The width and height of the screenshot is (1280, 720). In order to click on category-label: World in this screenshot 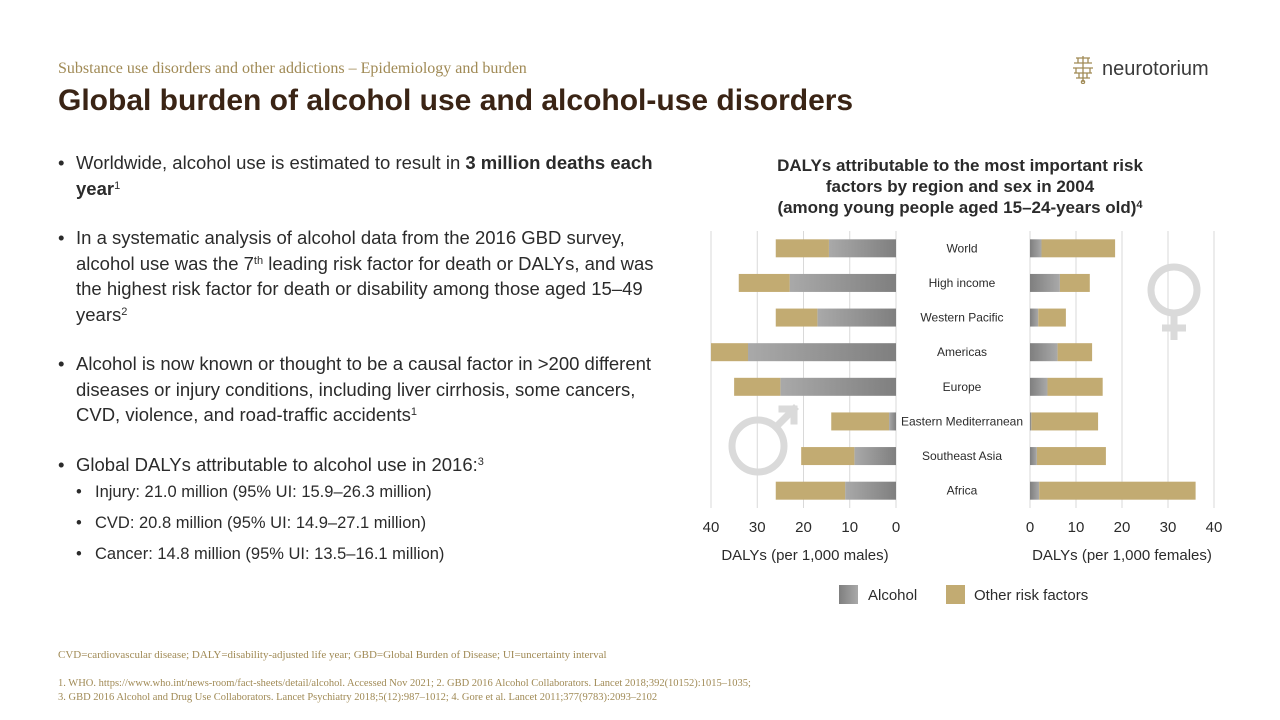, I will do `click(961, 248)`.